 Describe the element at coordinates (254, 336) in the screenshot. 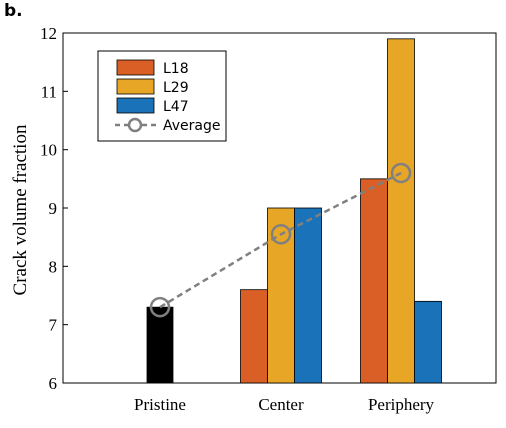

I see `bar-l18-center` at that location.